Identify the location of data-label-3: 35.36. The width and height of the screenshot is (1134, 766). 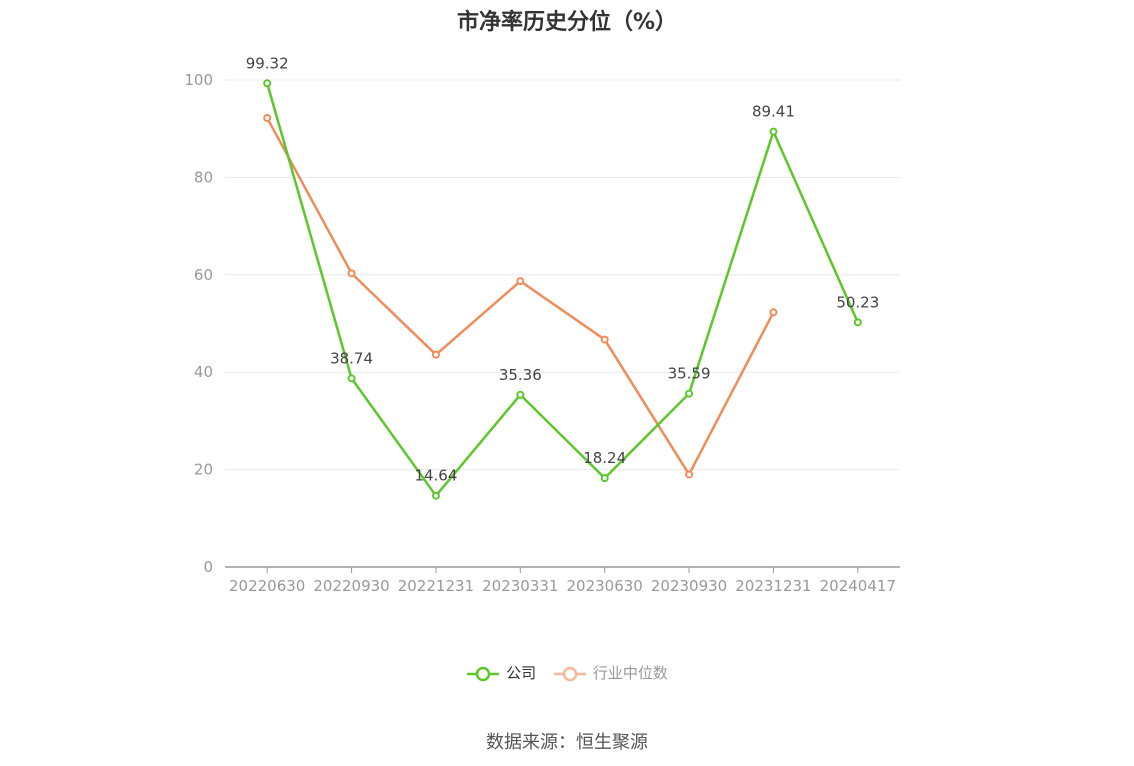
(520, 375).